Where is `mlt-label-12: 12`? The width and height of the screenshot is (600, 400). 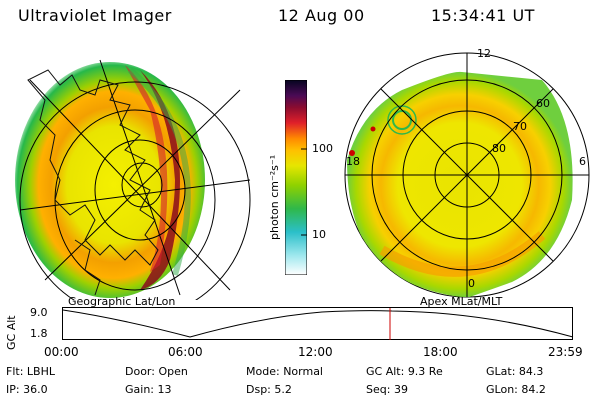 mlt-label-12: 12 is located at coordinates (484, 53).